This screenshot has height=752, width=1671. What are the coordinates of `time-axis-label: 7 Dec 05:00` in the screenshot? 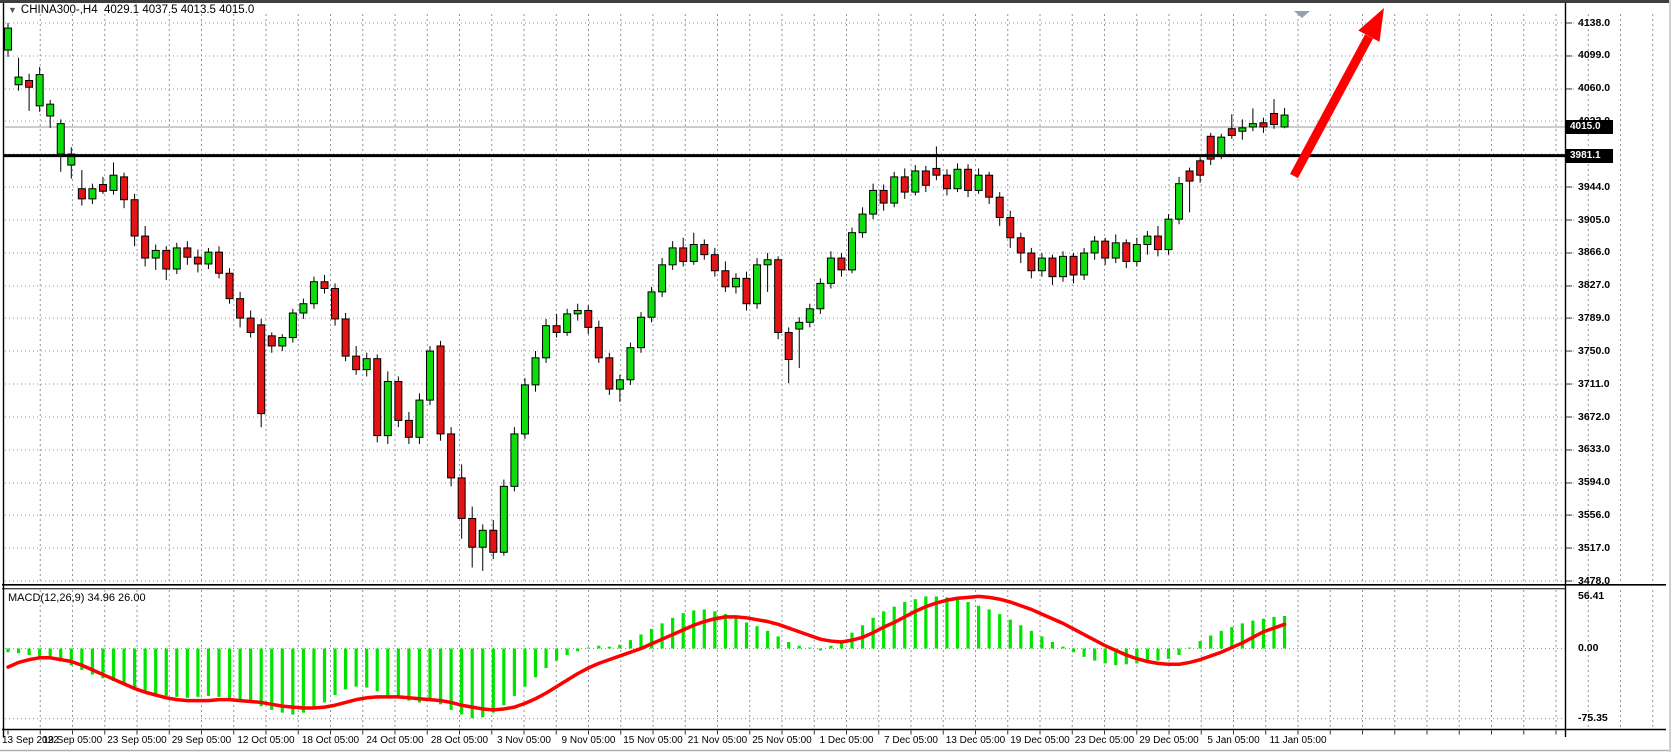 It's located at (911, 740).